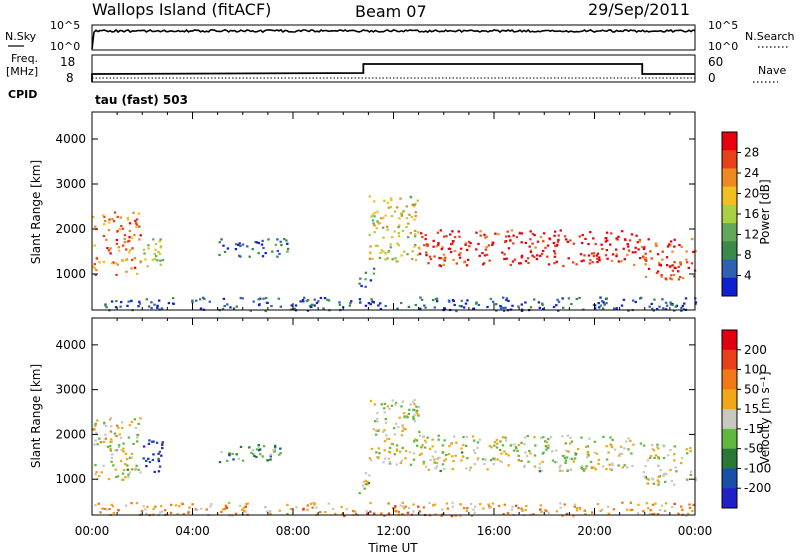  Describe the element at coordinates (70, 229) in the screenshot. I see `y-tick-label: 2000` at that location.